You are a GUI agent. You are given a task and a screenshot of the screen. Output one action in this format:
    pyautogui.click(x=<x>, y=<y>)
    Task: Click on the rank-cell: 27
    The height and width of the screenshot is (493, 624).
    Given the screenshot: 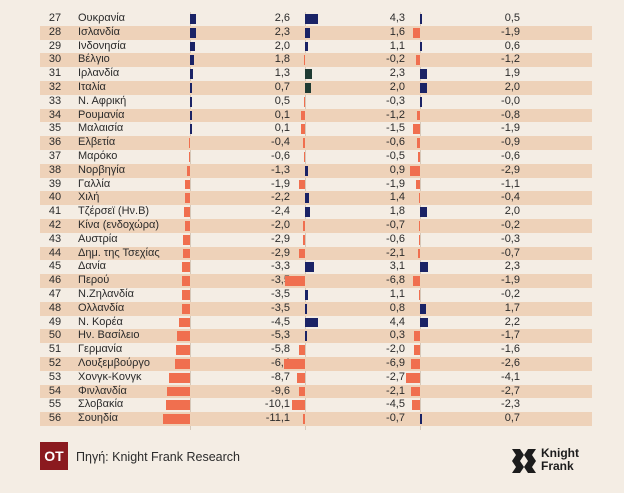 What is the action you would take?
    pyautogui.click(x=55, y=18)
    